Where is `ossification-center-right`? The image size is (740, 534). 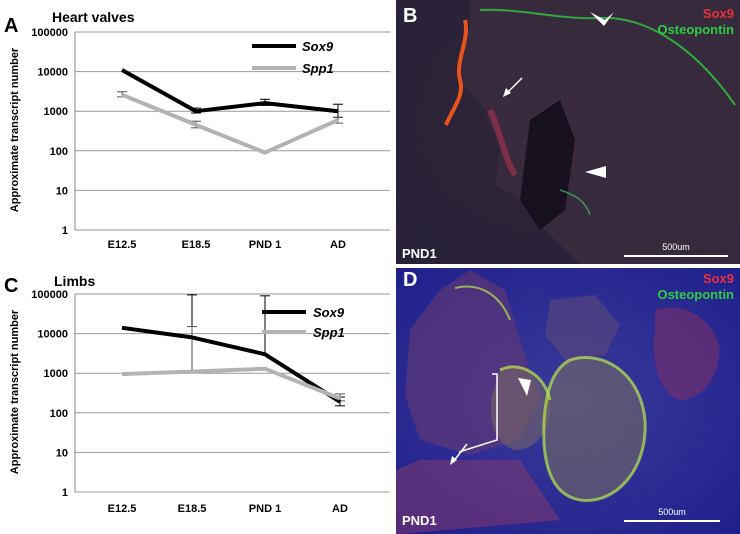 ossification-center-right is located at coordinates (594, 429).